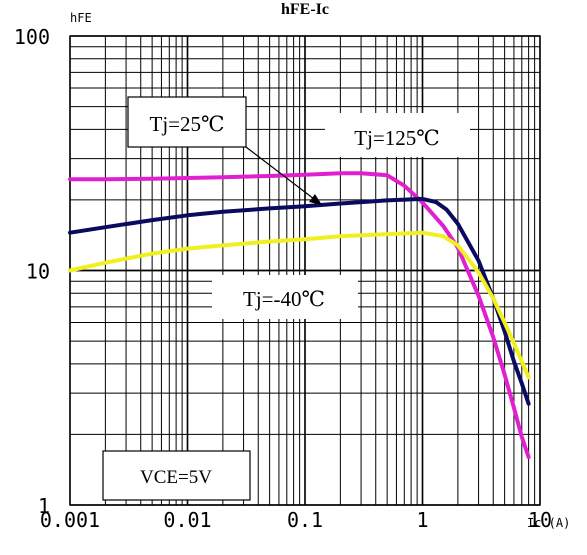  What do you see at coordinates (305, 9) in the screenshot?
I see `chart-title: hFE-Ic` at bounding box center [305, 9].